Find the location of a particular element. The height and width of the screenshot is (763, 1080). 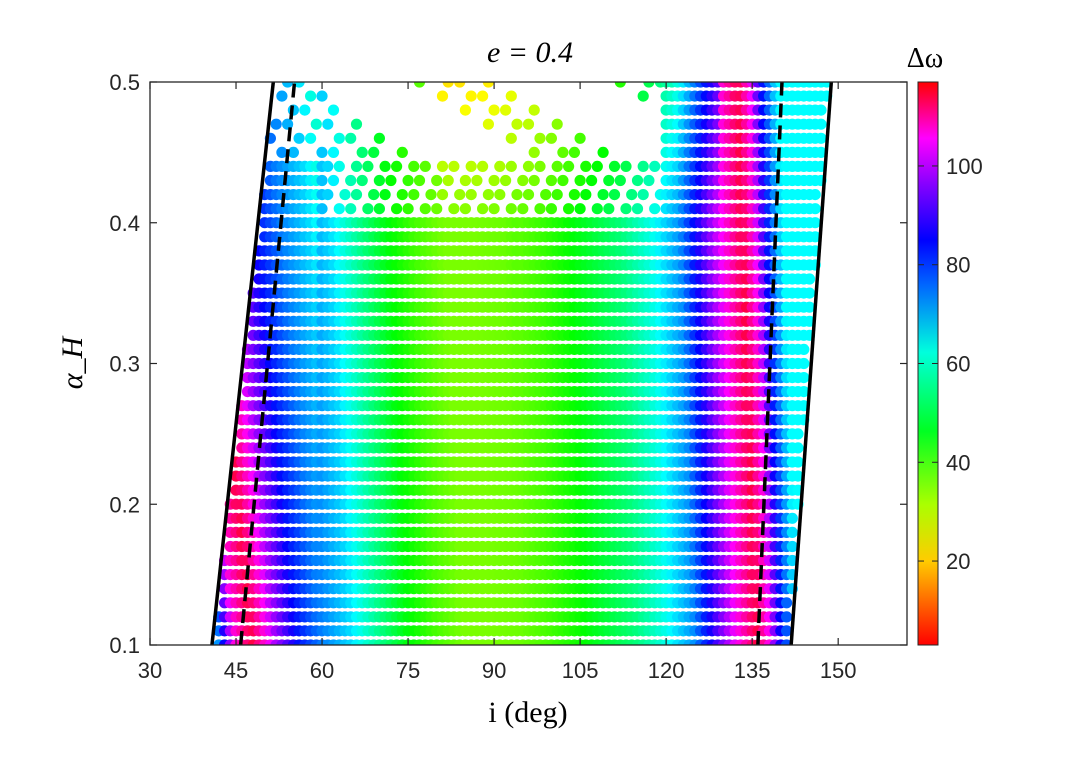

y-tick-label: 0.2 is located at coordinates (124, 504).